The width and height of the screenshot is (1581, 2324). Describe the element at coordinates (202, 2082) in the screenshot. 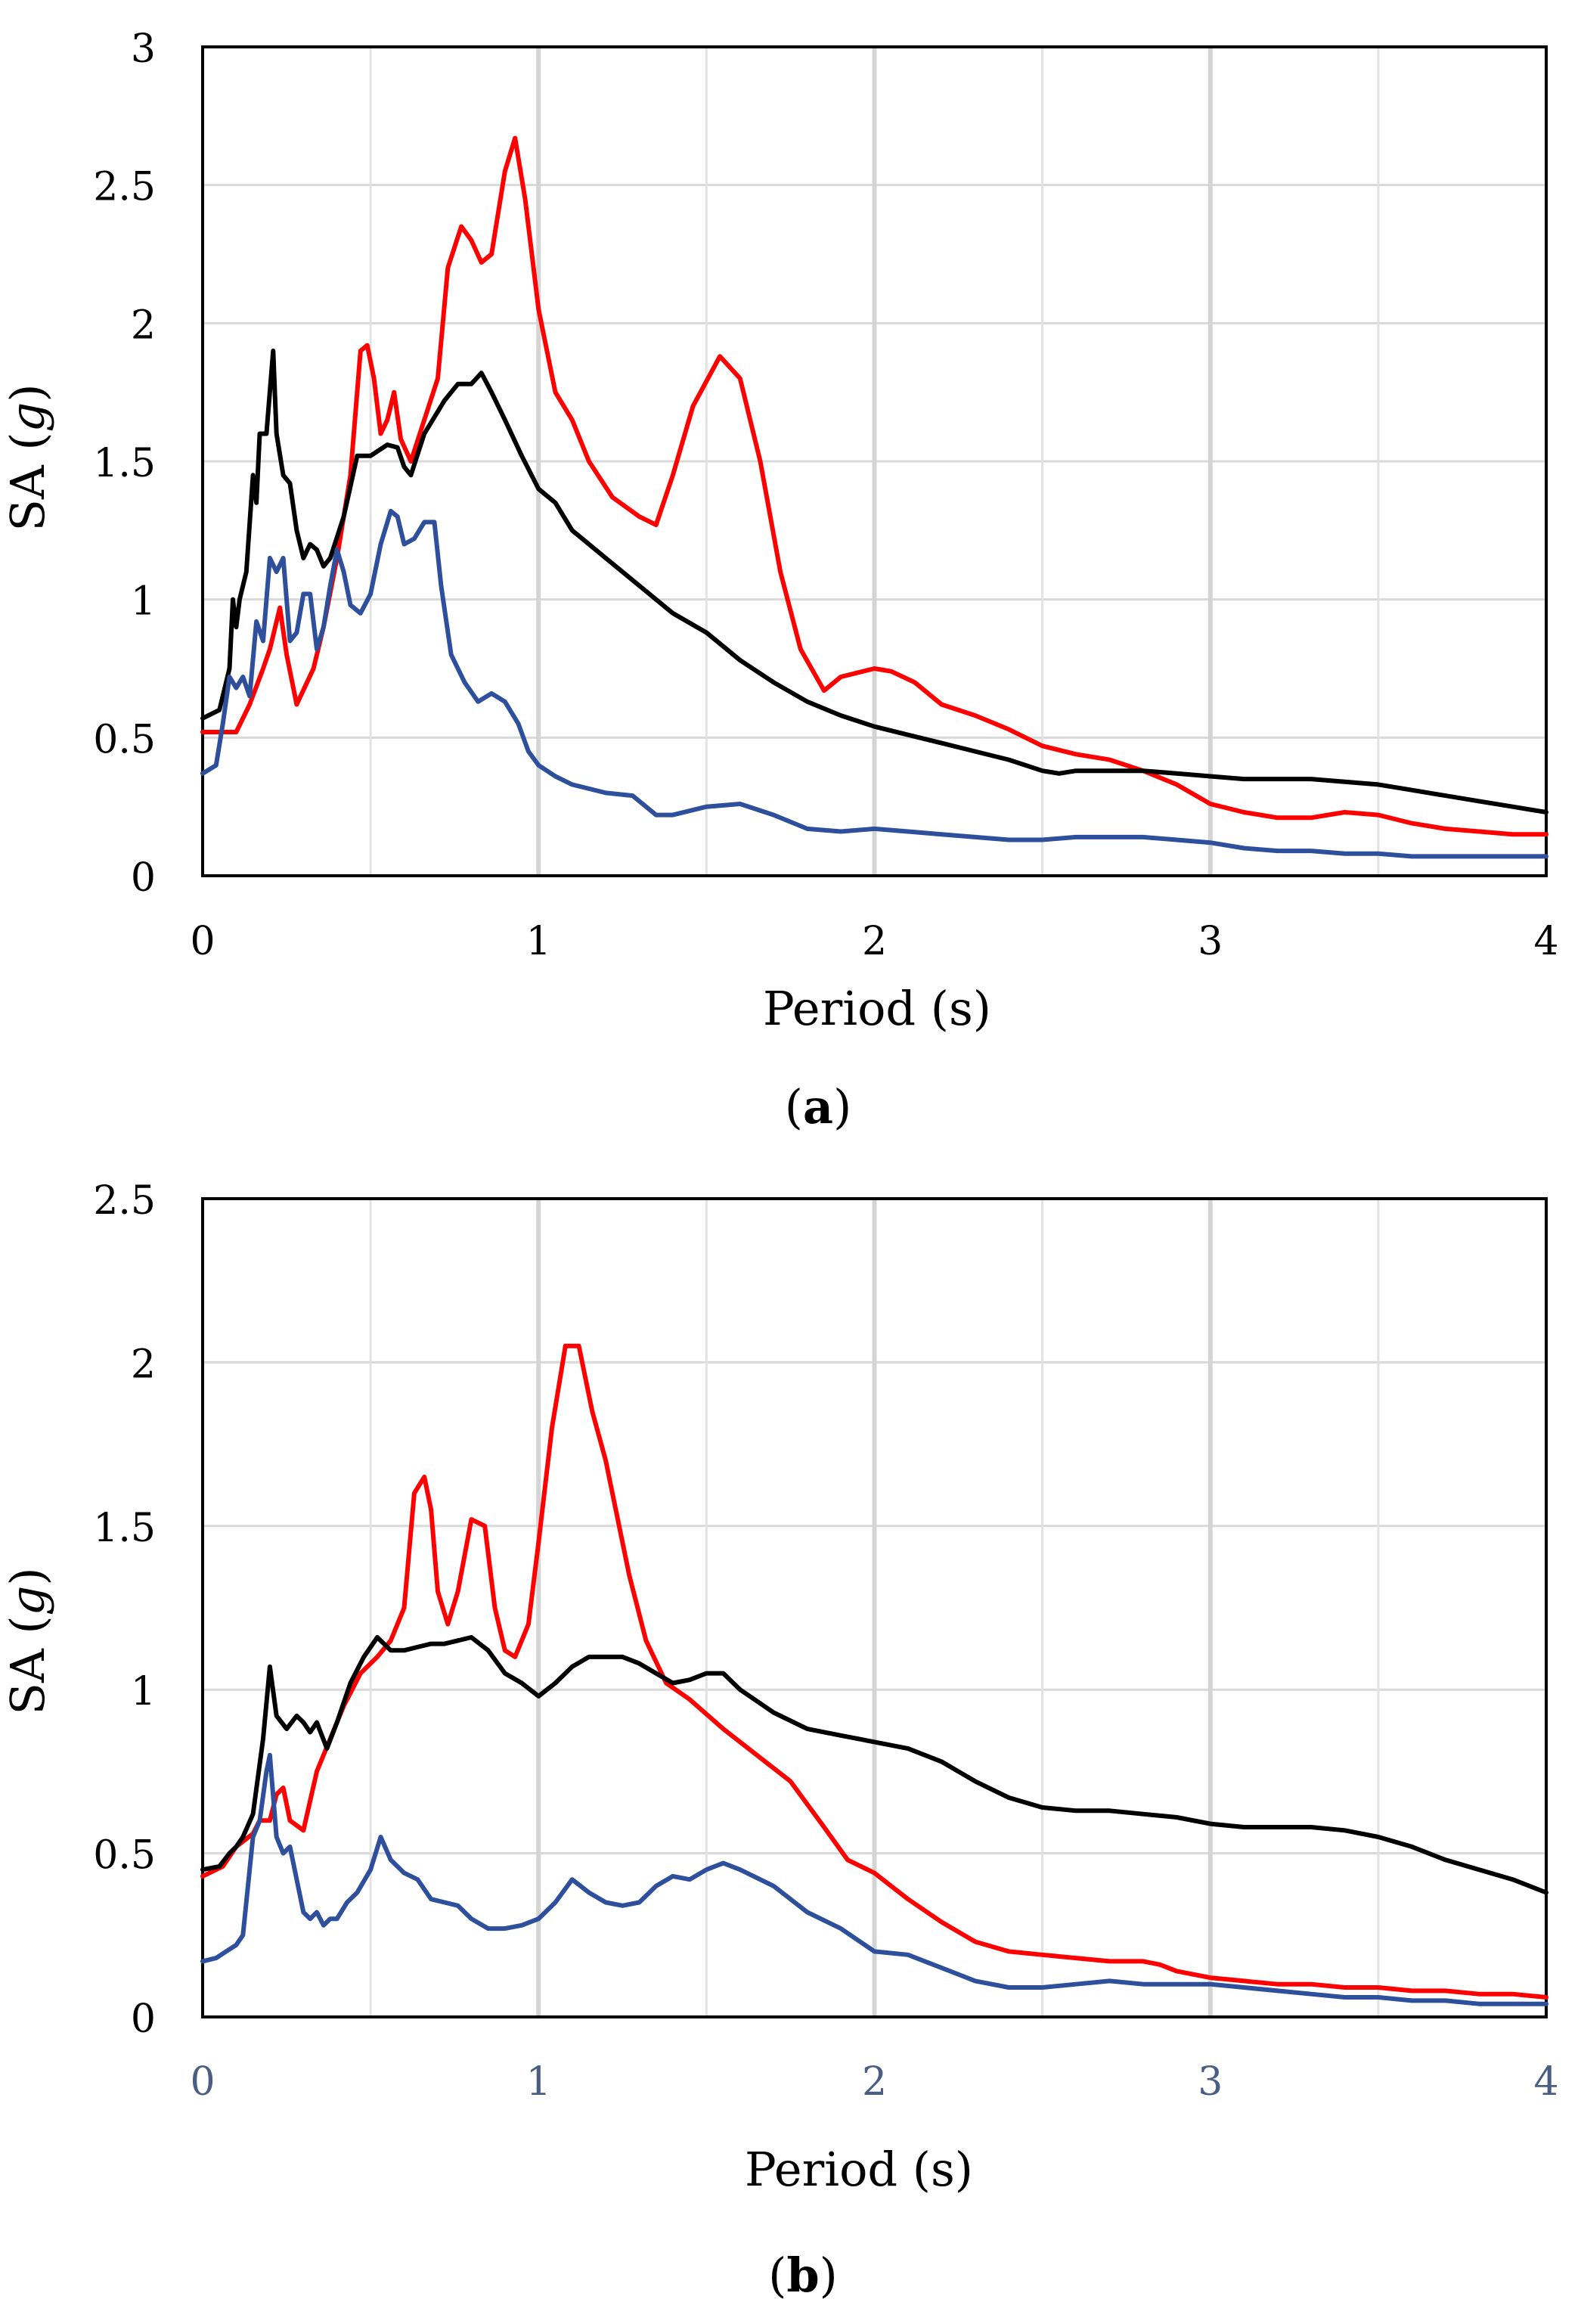

I see `x-tick-label-b: 0` at that location.